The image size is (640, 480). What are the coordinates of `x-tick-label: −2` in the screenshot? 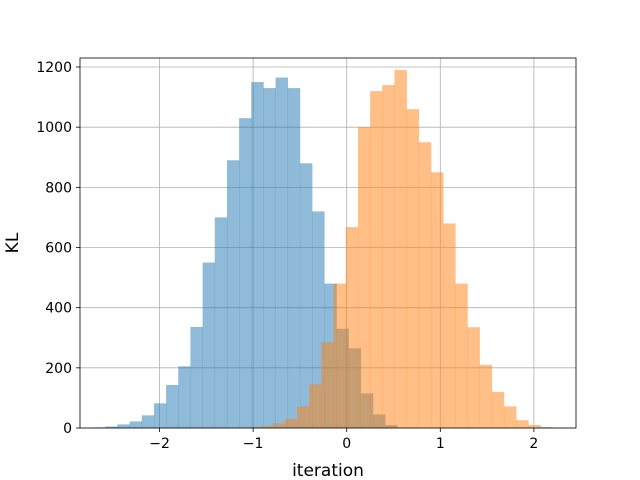 It's located at (159, 444).